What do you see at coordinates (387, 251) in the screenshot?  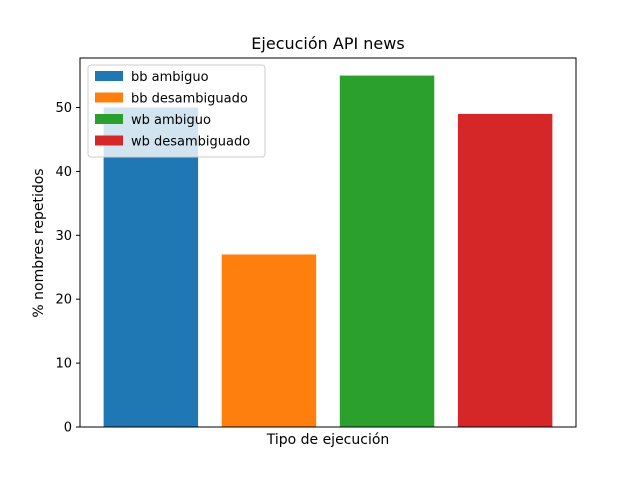 I see `bar-wb-ambiguo` at bounding box center [387, 251].